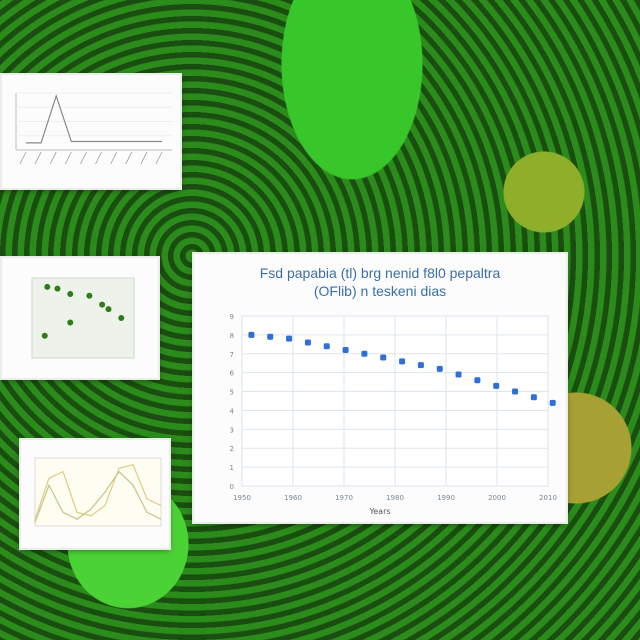 Image resolution: width=640 pixels, height=640 pixels. What do you see at coordinates (232, 449) in the screenshot?
I see `main-y-tick-label: 2` at bounding box center [232, 449].